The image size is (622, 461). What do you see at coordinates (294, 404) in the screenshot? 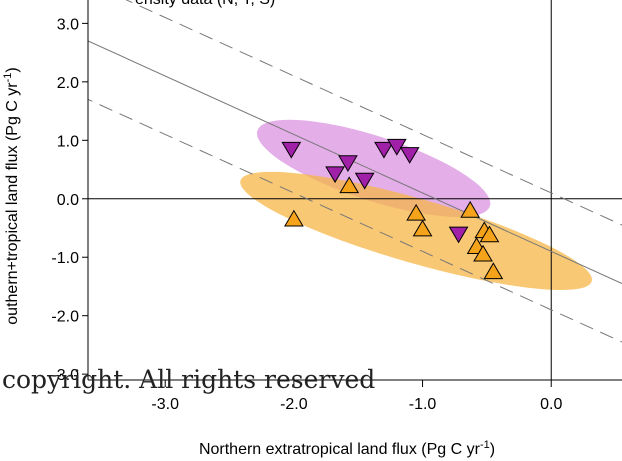
I see `x-tick-label: -2.0` at bounding box center [294, 404].